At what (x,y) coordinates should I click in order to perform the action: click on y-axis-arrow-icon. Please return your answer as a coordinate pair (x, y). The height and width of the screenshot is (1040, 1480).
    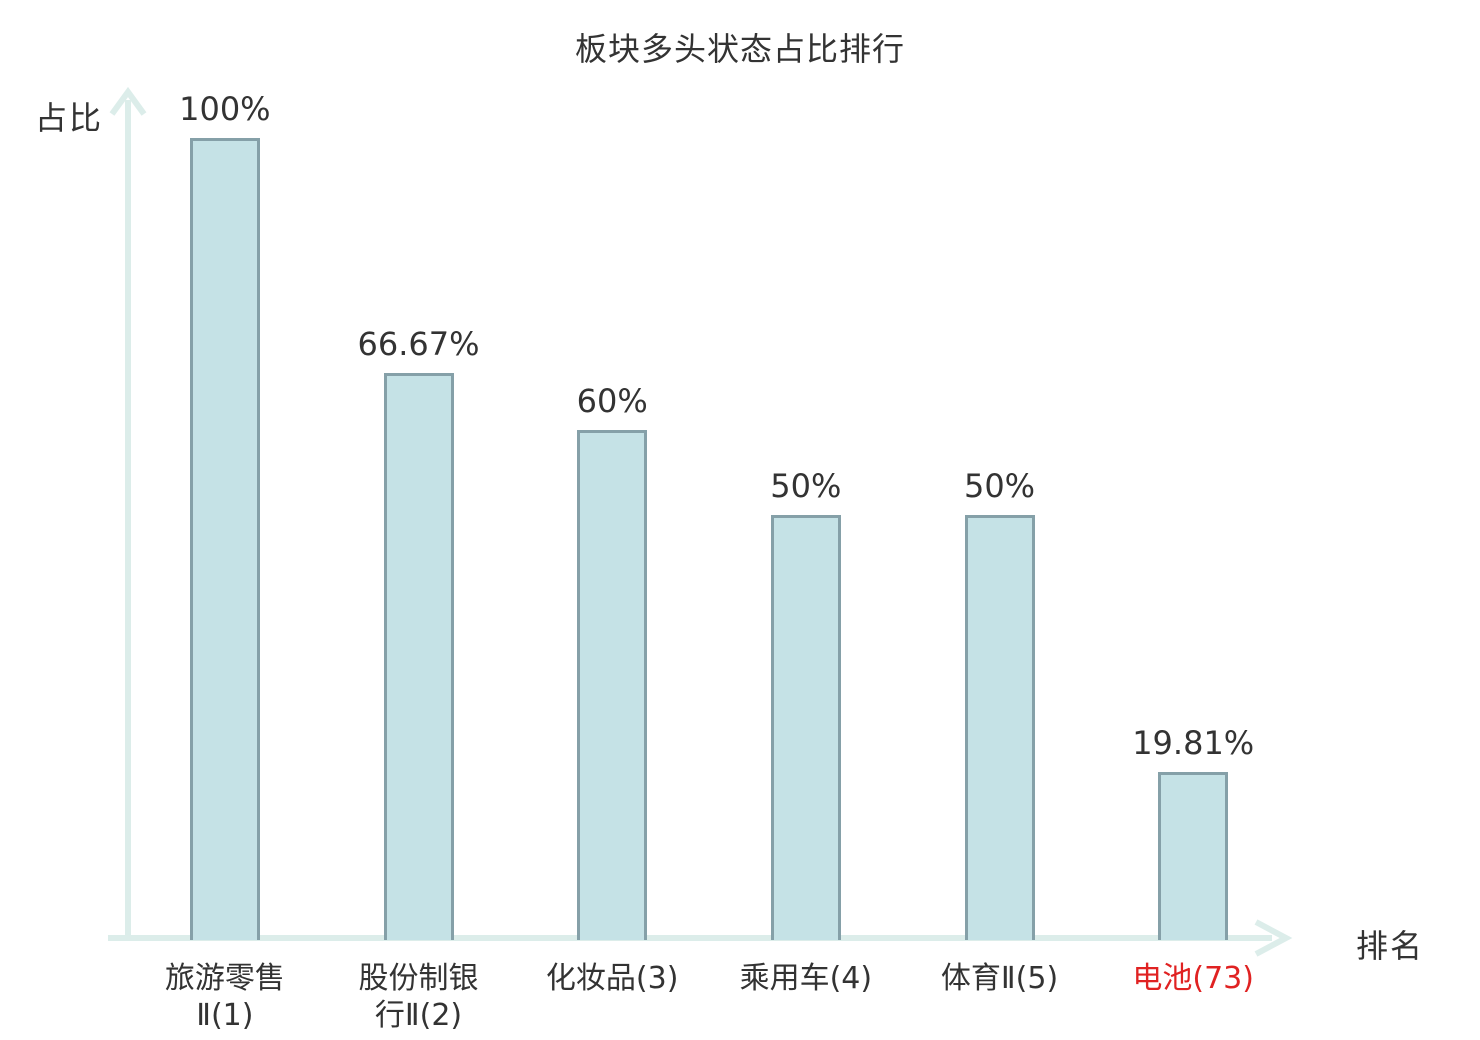
    Looking at the image, I should click on (128, 101).